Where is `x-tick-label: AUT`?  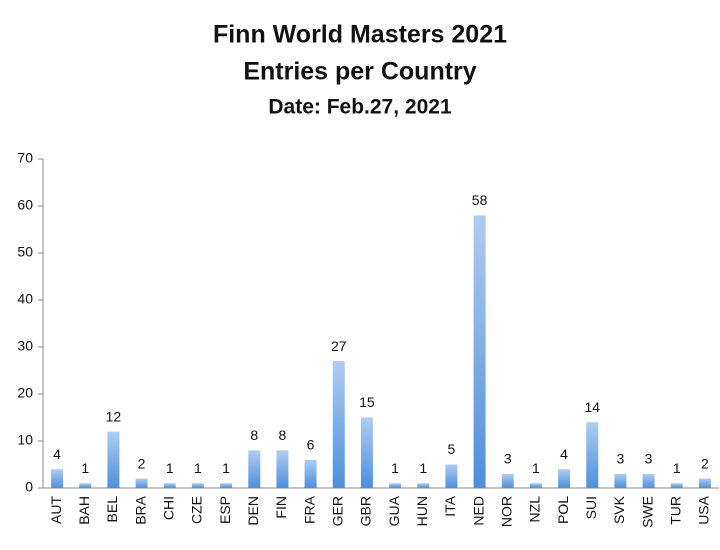 x-tick-label: AUT is located at coordinates (56, 510).